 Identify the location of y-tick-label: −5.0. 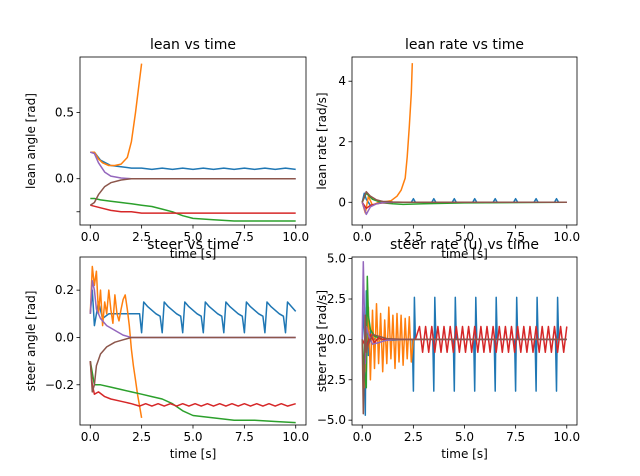
(331, 420).